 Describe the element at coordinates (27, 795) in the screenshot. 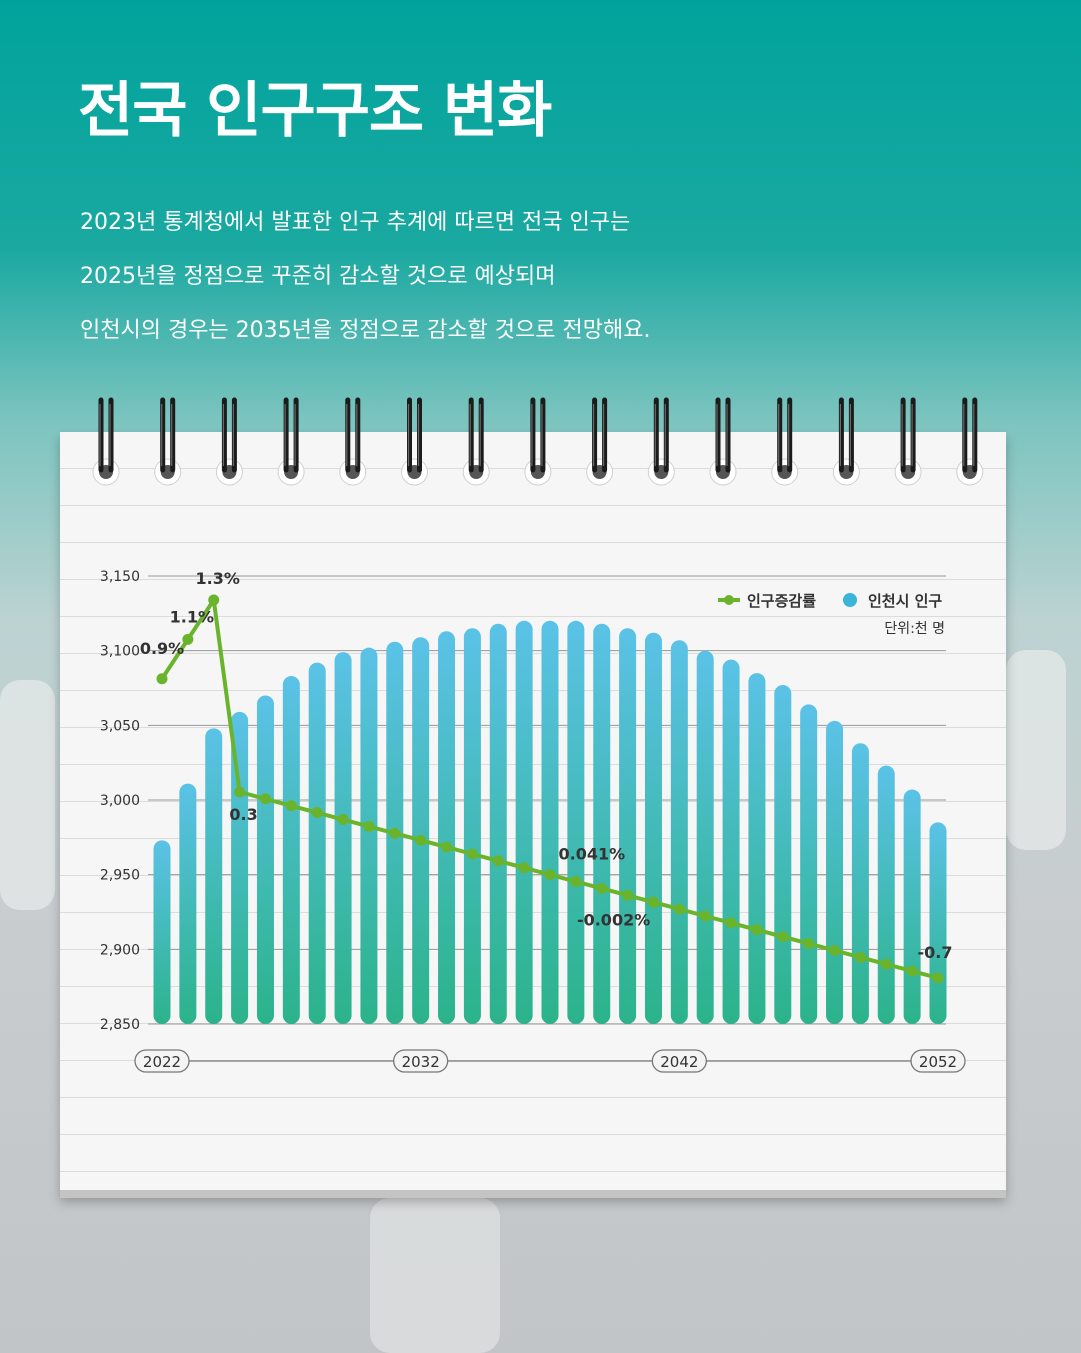

I see `background-person-left` at that location.